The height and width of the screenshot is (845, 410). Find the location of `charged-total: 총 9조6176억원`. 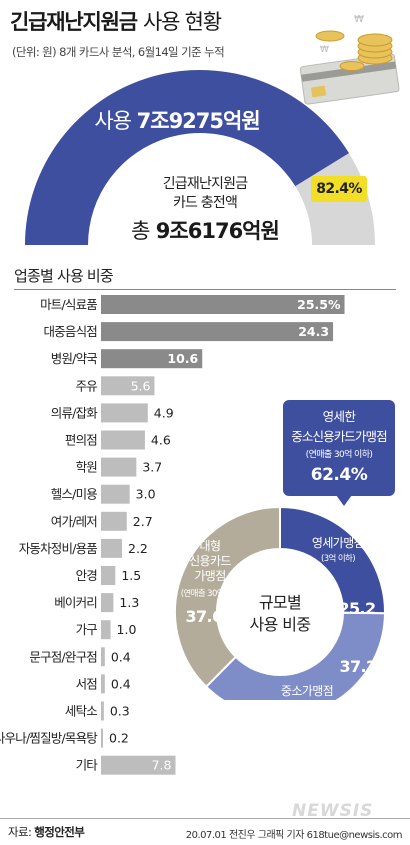

charged-total: 총 9조6176억원 is located at coordinates (205, 230).